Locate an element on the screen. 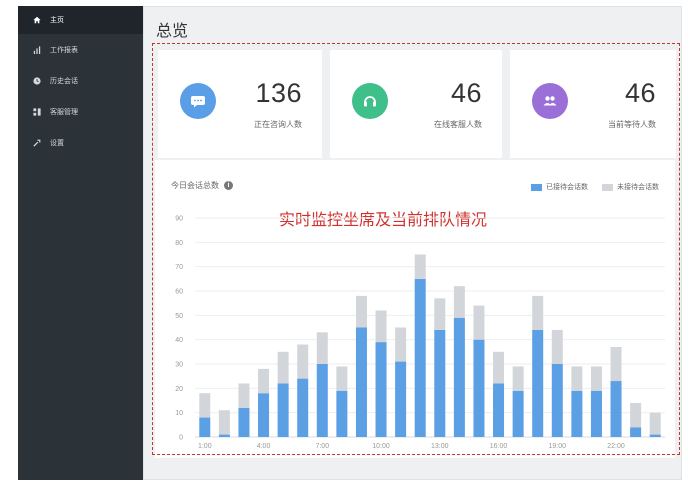 Image resolution: width=700 pixels, height=487 pixels. users-icon is located at coordinates (550, 101).